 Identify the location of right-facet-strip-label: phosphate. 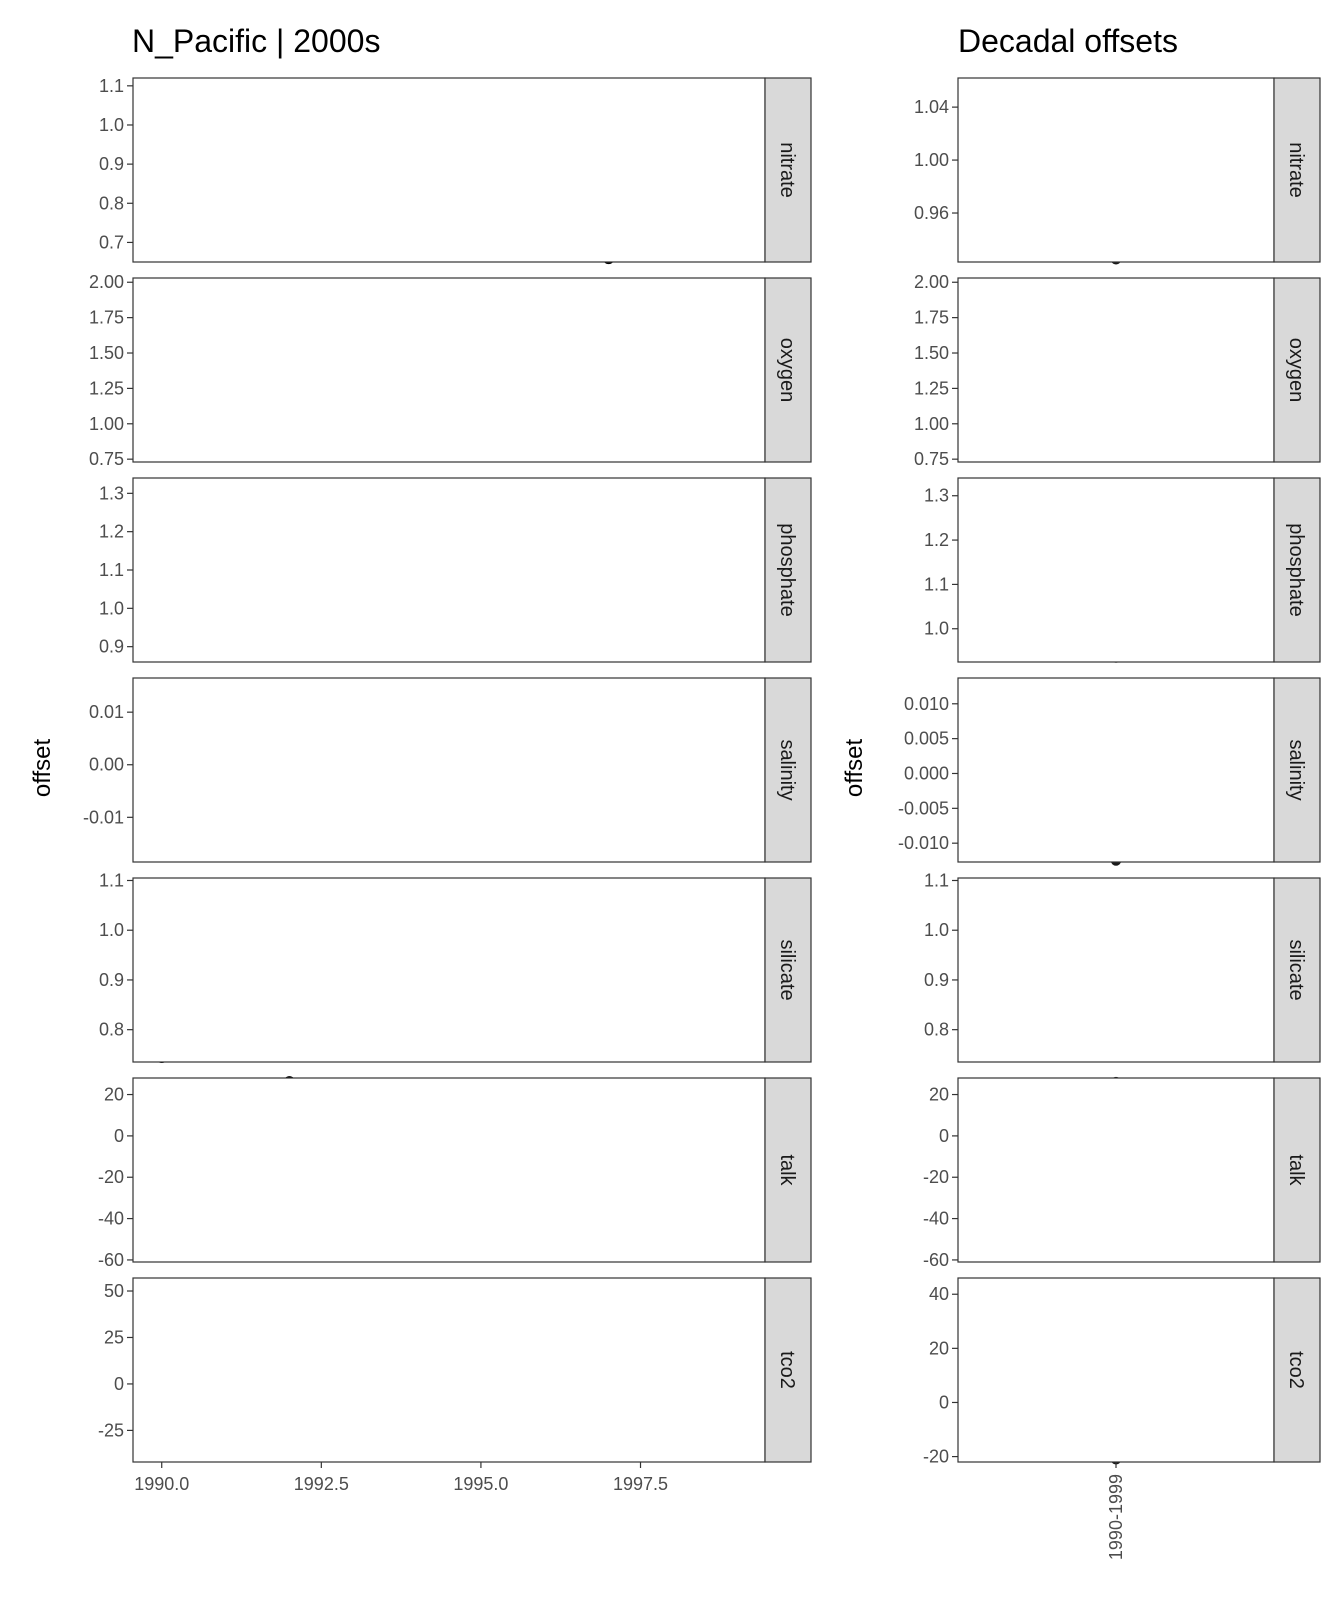
(1296, 569).